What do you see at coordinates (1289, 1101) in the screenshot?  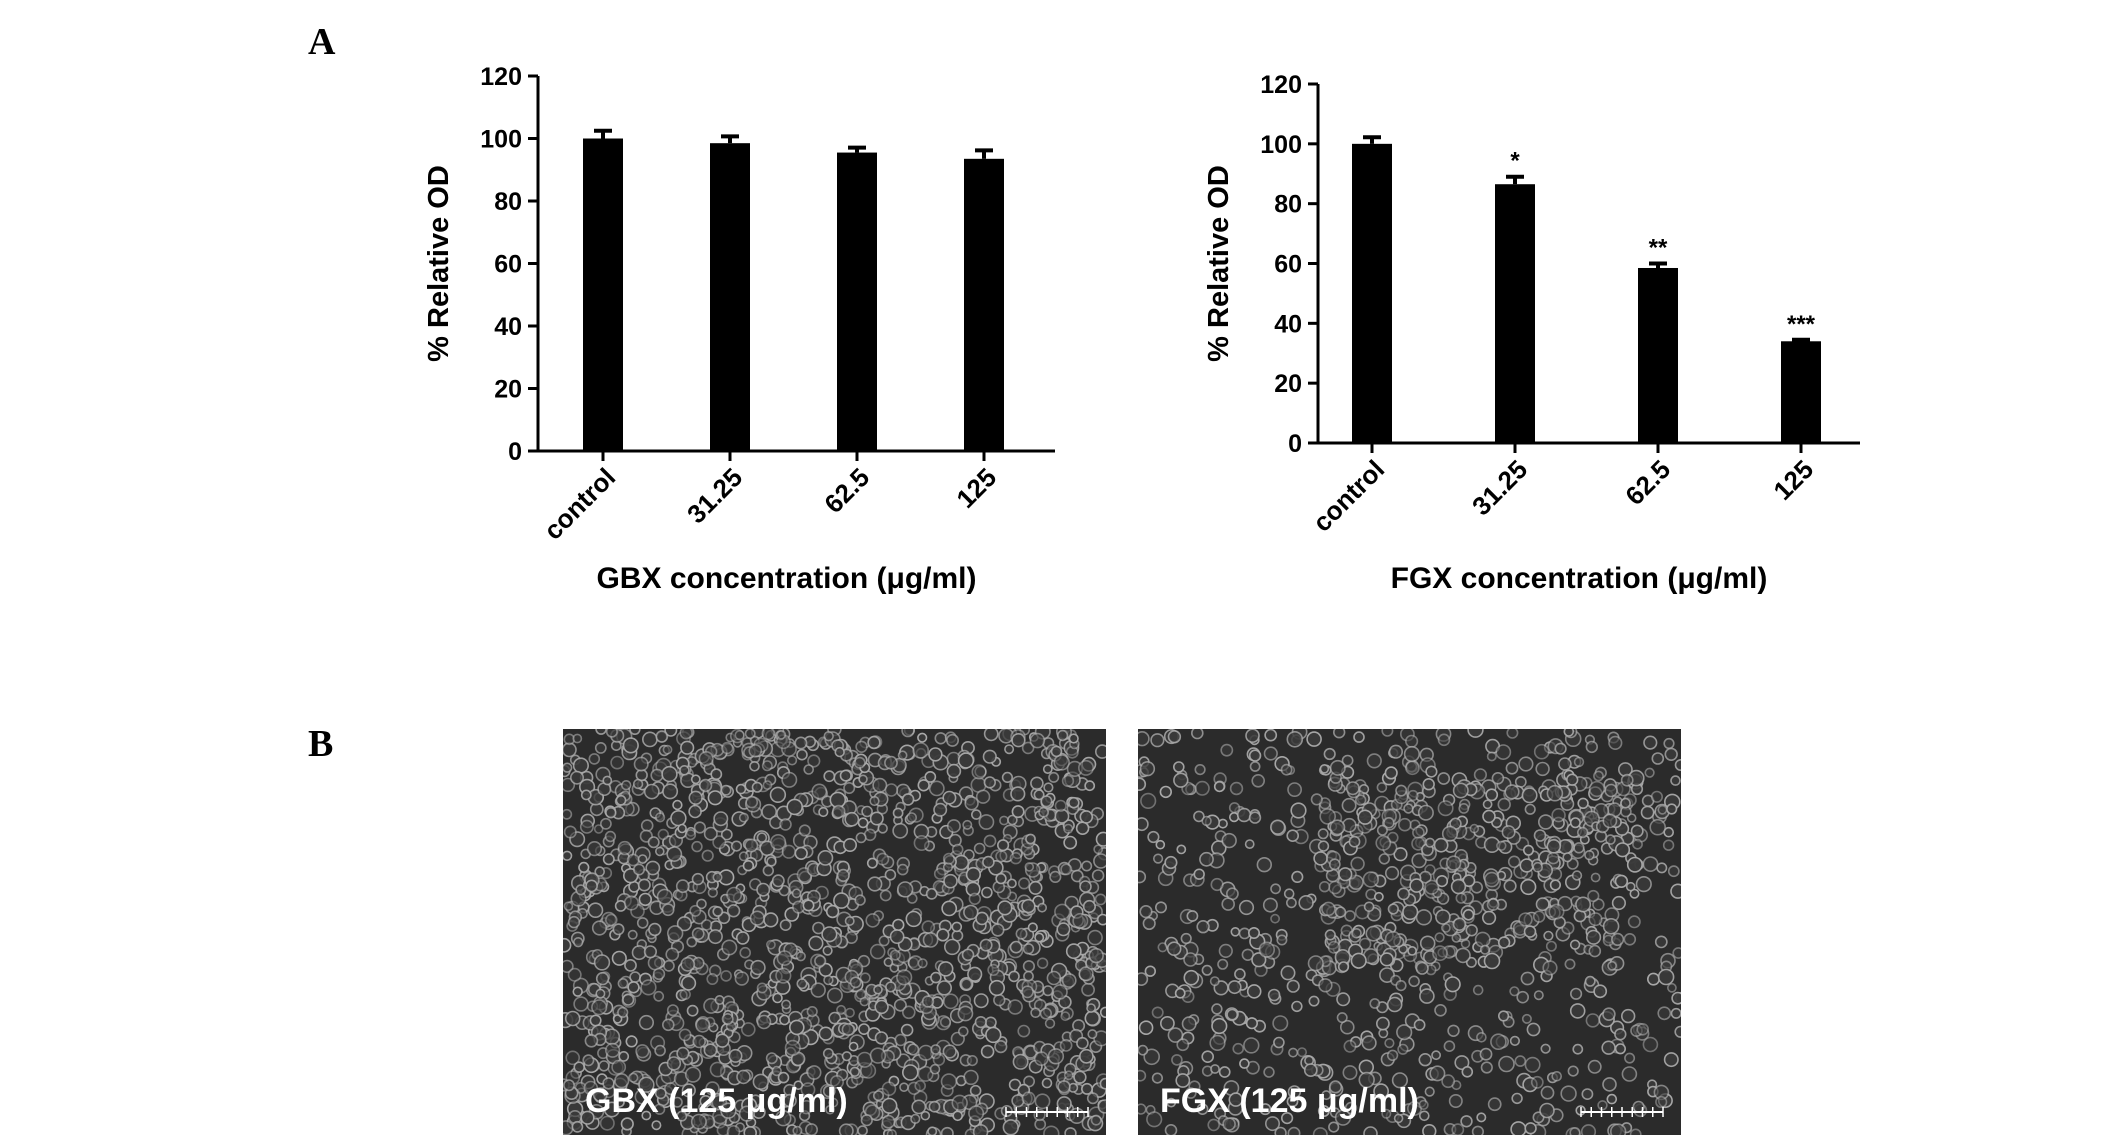 I see `micrograph-caption-fgx: FGX (125 μg/ml)` at bounding box center [1289, 1101].